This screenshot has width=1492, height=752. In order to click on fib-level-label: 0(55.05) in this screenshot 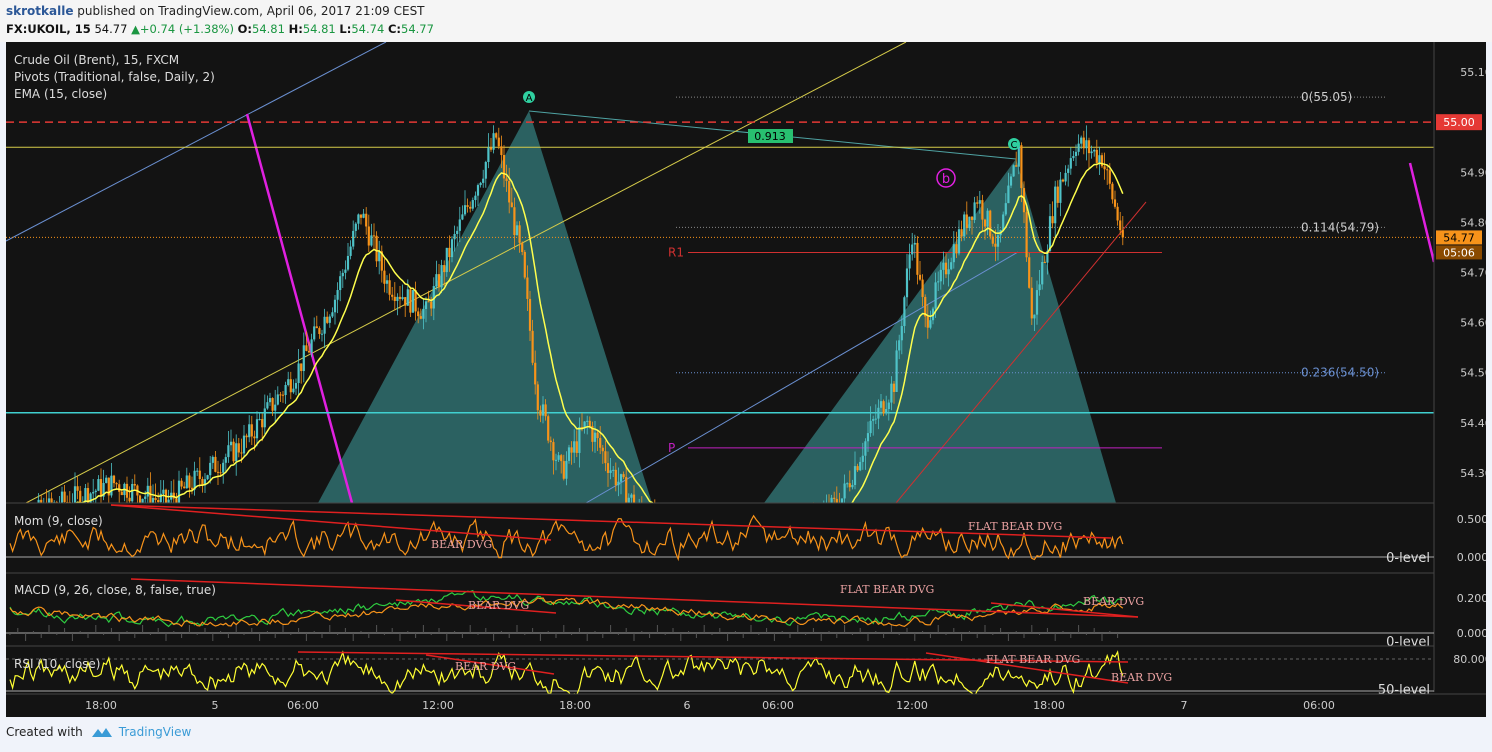, I will do `click(1326, 97)`.